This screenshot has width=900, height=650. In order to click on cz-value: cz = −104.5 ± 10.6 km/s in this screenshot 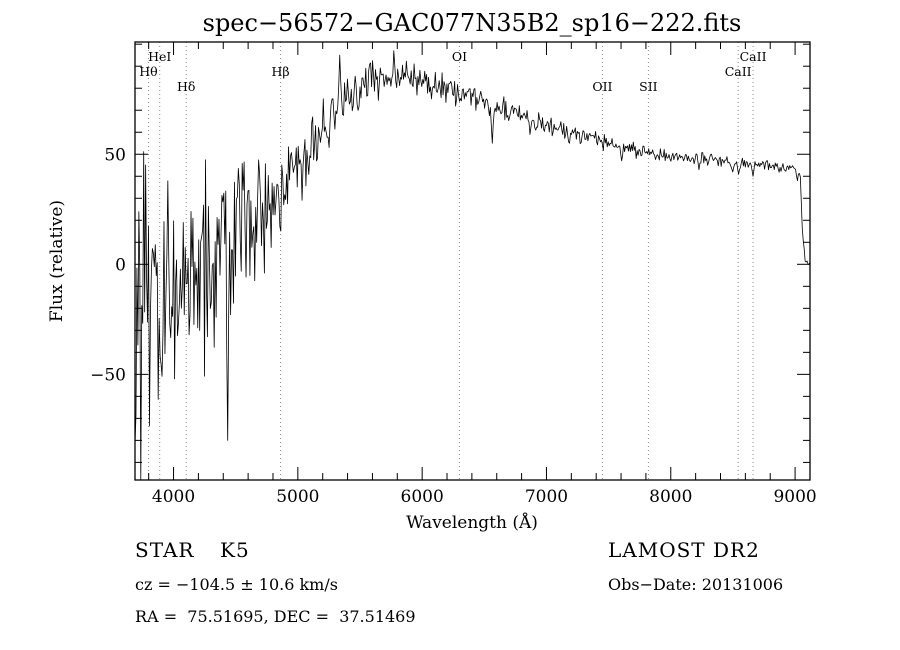, I will do `click(236, 584)`.